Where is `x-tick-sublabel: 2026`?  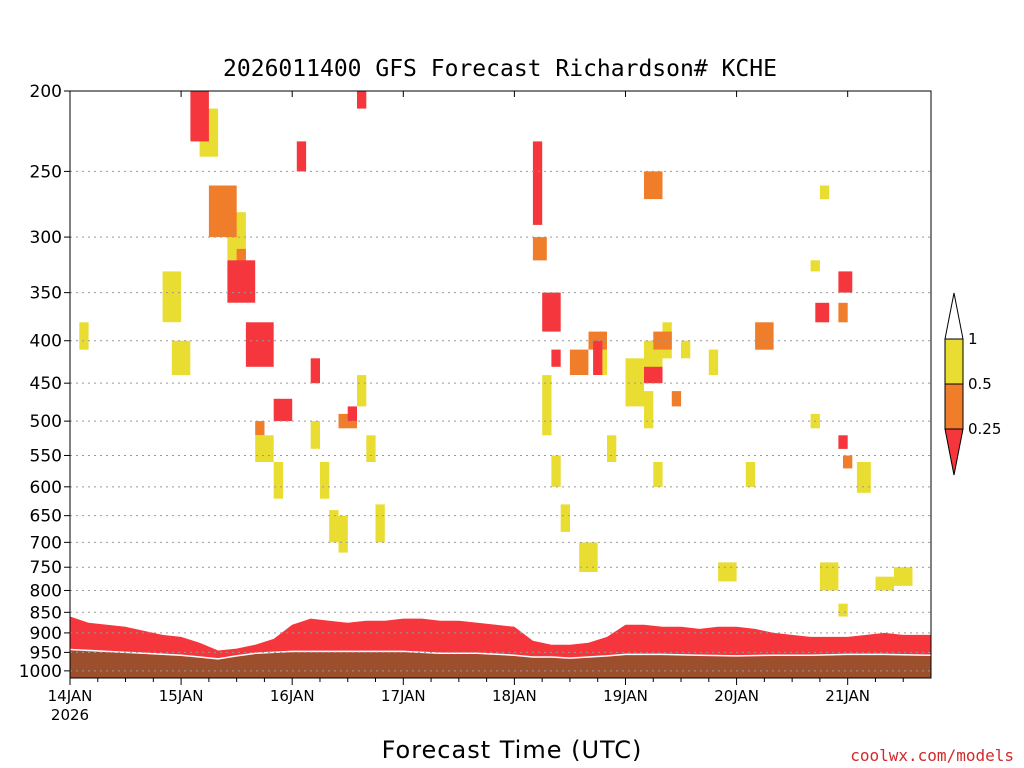 x-tick-sublabel: 2026 is located at coordinates (70, 715).